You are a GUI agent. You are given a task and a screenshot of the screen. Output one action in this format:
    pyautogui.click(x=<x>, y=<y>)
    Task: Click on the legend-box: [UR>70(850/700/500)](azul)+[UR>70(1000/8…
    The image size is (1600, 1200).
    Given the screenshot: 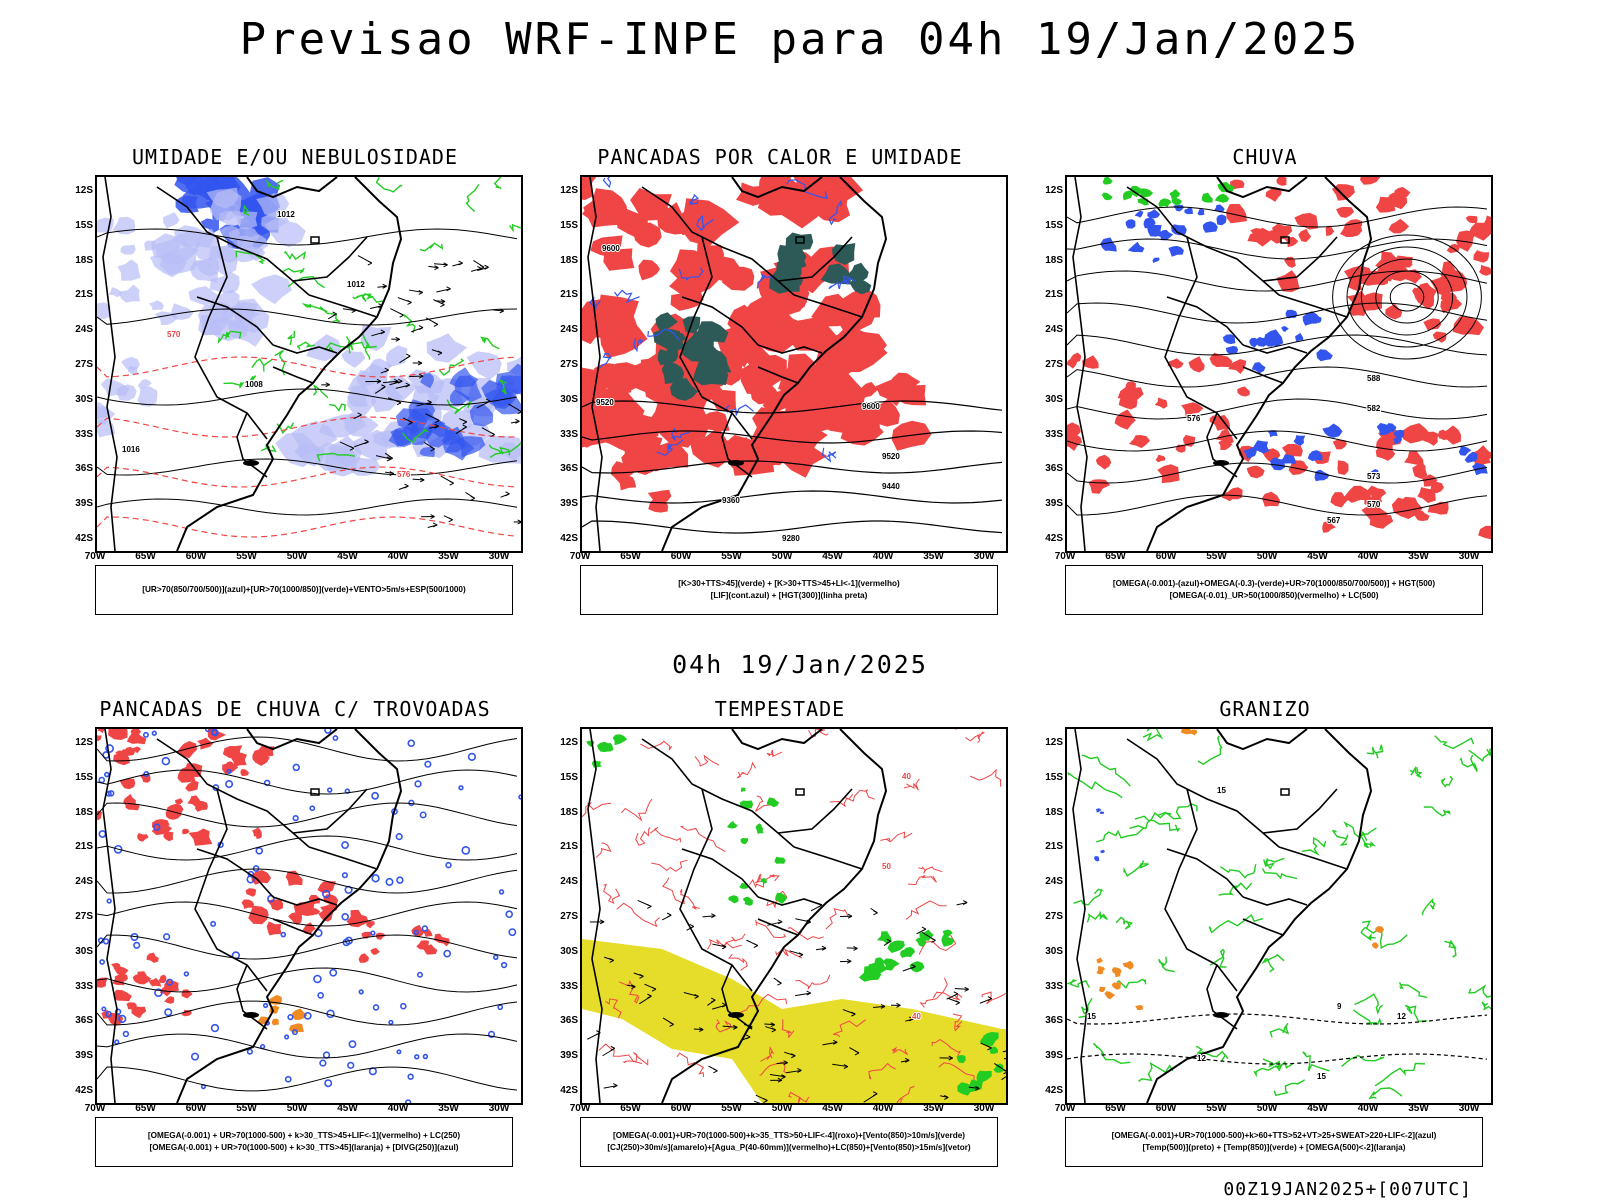 What is the action you would take?
    pyautogui.click(x=304, y=590)
    